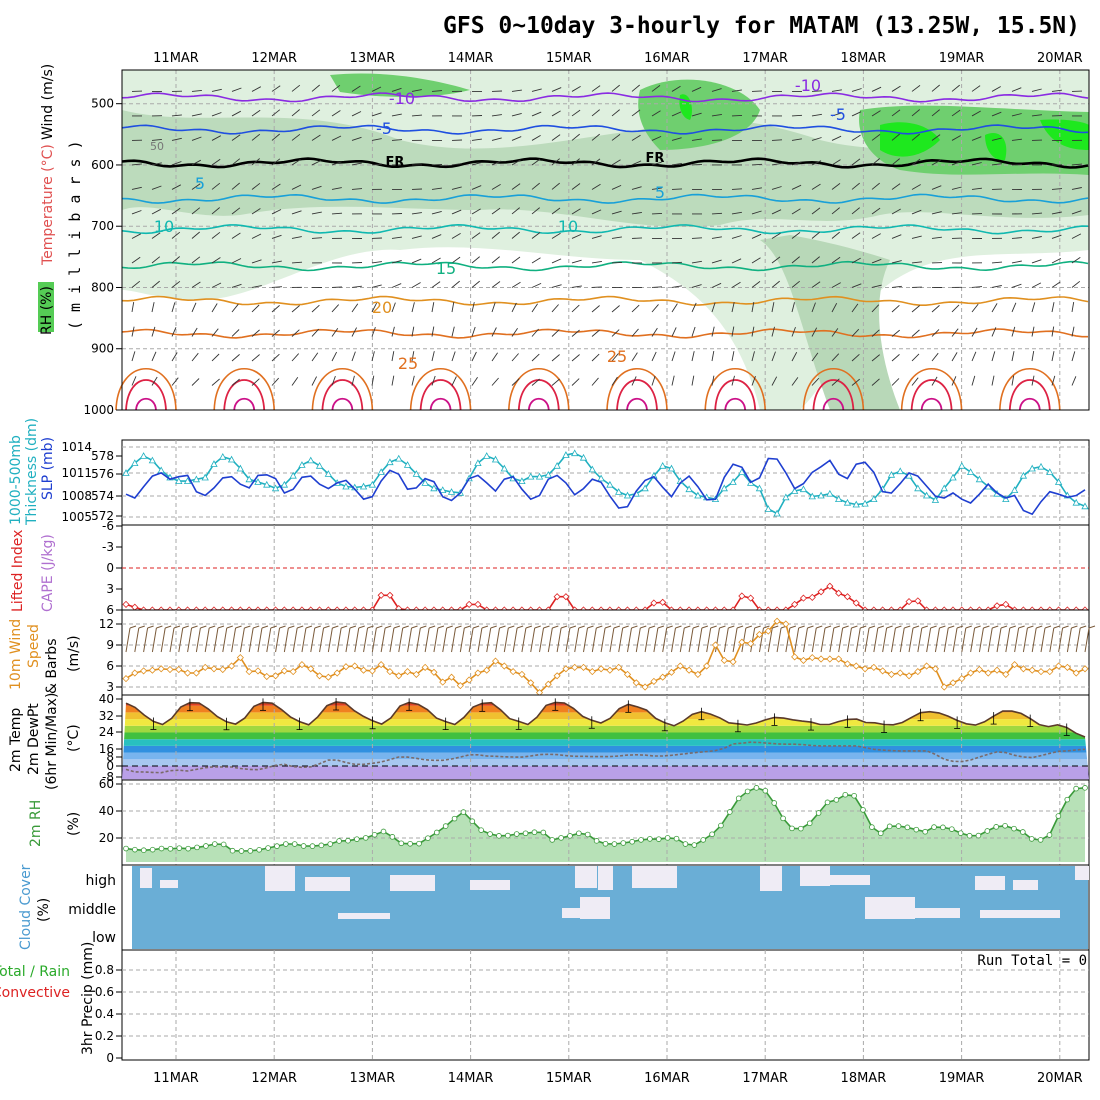 Image resolution: width=1100 pixels, height=1100 pixels. What do you see at coordinates (76, 517) in the screenshot?
I see `slp-tick-label: 1005` at bounding box center [76, 517].